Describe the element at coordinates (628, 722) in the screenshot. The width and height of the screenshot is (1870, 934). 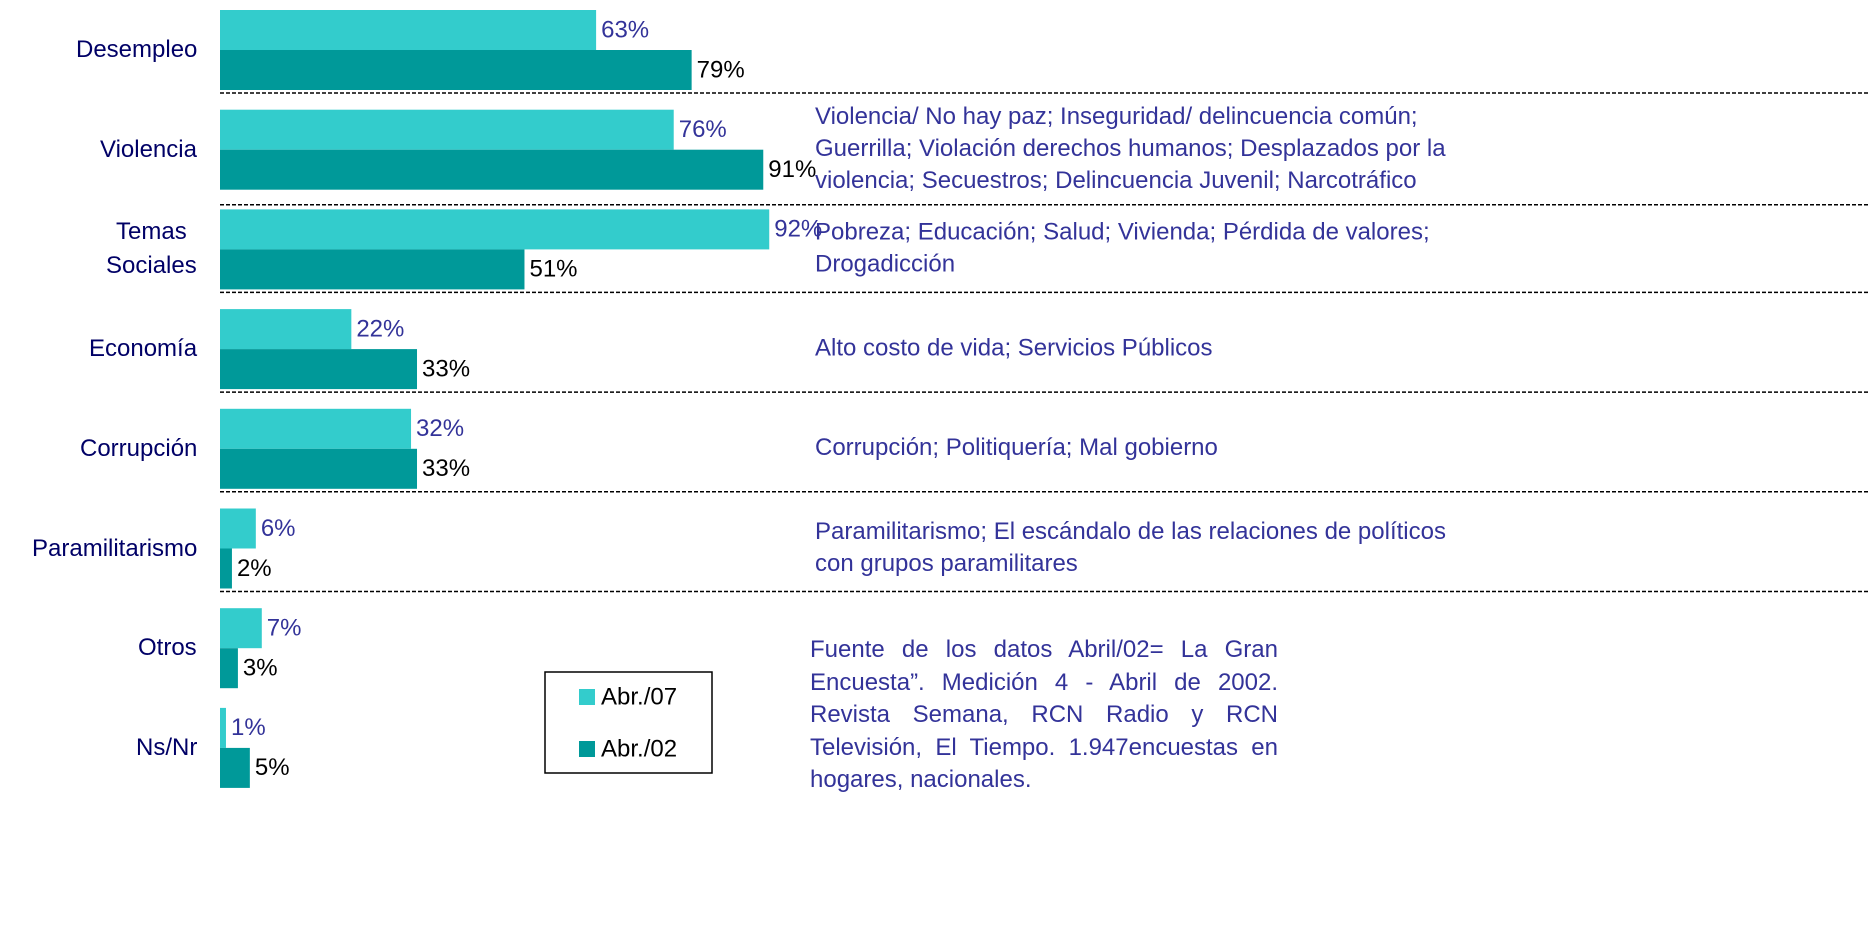
I see `legend-box` at that location.